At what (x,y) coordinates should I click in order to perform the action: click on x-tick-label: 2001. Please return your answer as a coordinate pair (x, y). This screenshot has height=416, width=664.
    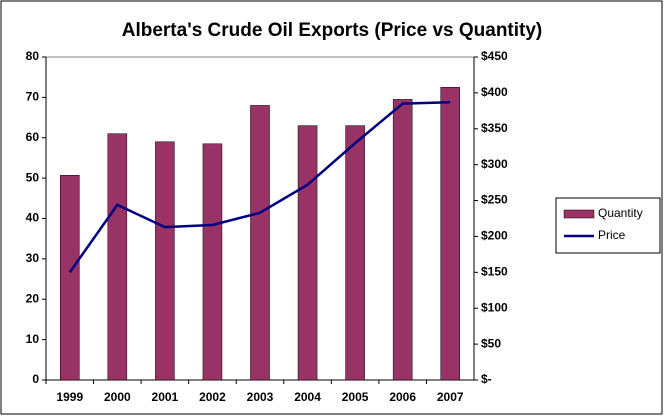
    Looking at the image, I should click on (165, 397).